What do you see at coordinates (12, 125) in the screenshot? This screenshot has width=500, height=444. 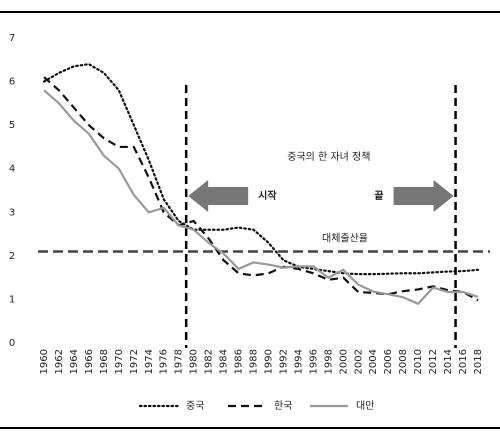 I see `y-tick-label: 5` at bounding box center [12, 125].